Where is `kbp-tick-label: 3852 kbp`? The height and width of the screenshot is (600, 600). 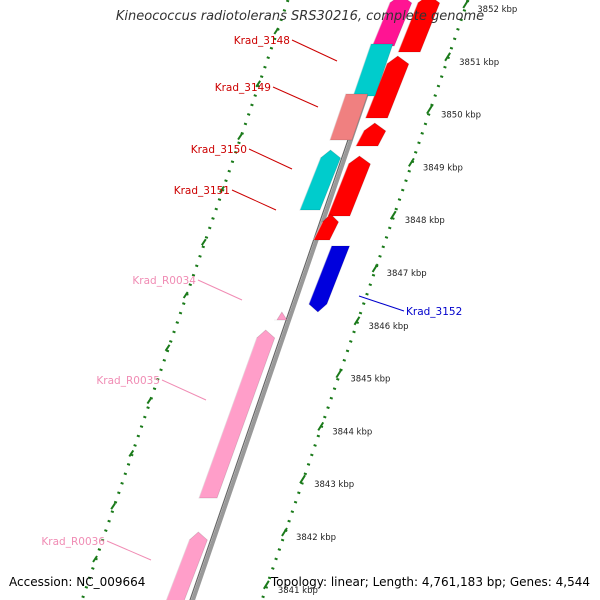
kbp-tick-label: 3852 kbp is located at coordinates (497, 10).